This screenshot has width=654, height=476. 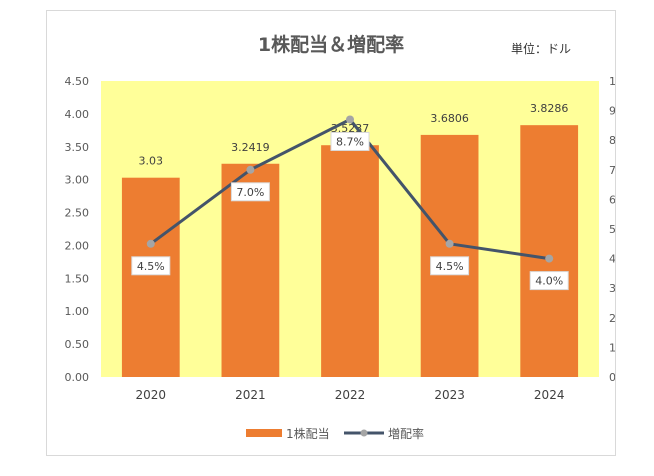 What do you see at coordinates (264, 433) in the screenshot?
I see `legend-bar-swatch` at bounding box center [264, 433].